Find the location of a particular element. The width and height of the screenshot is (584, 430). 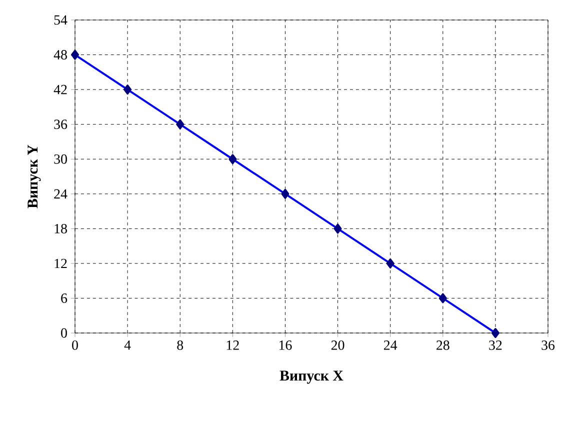

y-tick-label: 12 is located at coordinates (60, 263).